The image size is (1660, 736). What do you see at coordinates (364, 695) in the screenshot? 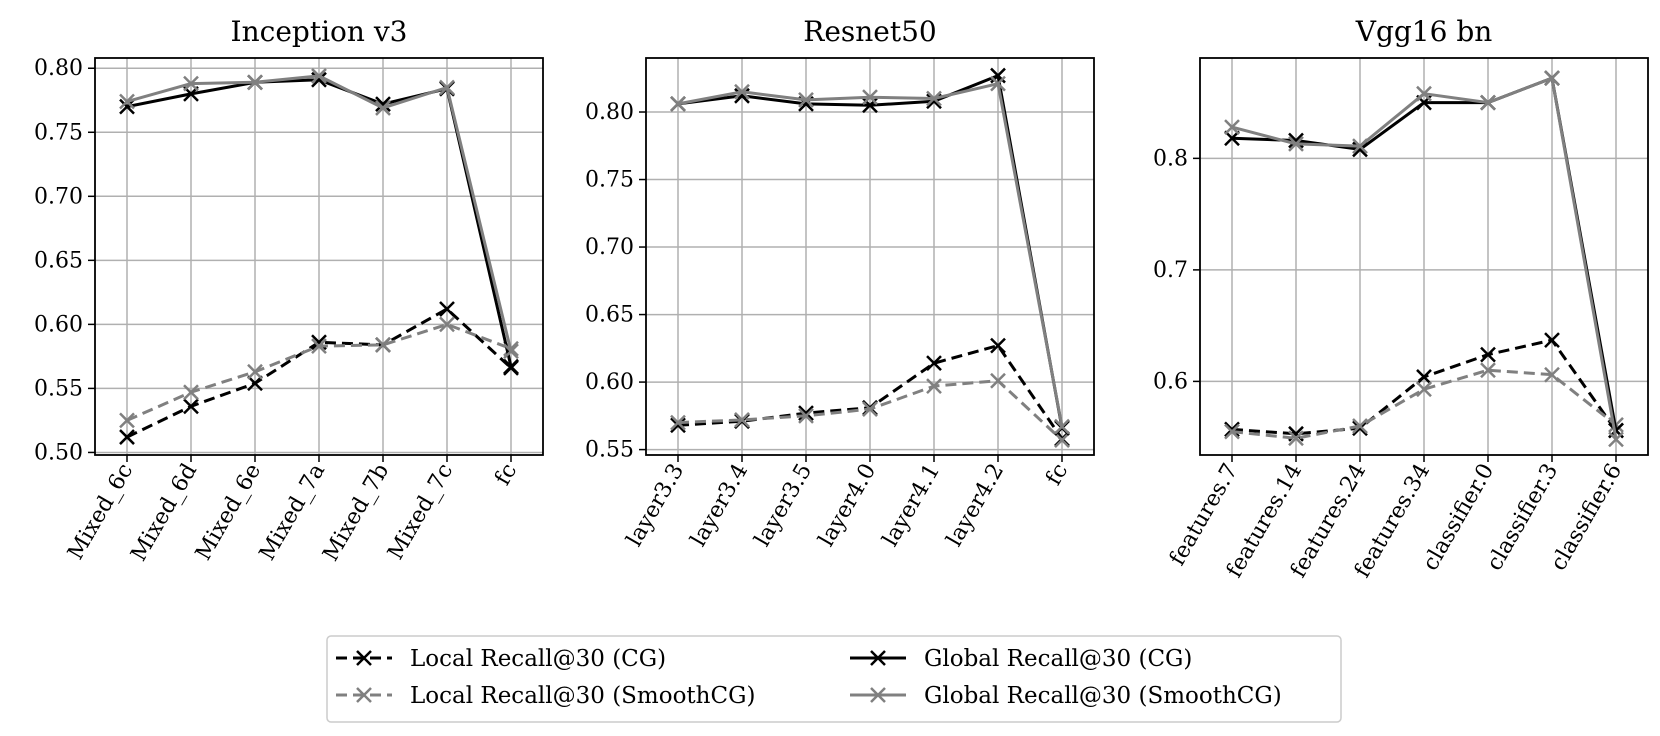
I see `legend-marker-local-smooth` at bounding box center [364, 695].